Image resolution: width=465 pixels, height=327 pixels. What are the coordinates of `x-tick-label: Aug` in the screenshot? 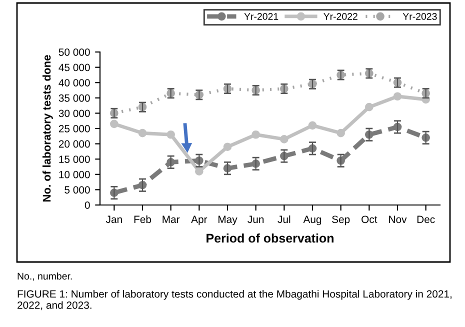 It's located at (312, 221).